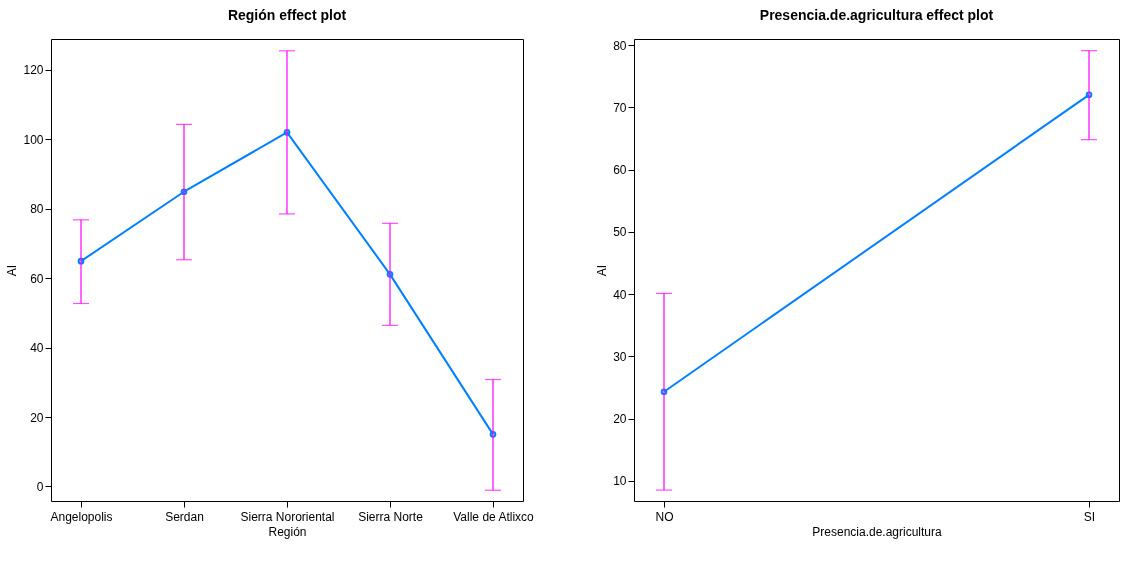  I want to click on chart-title: Presencia.de.agricultura effect plot, so click(876, 15).